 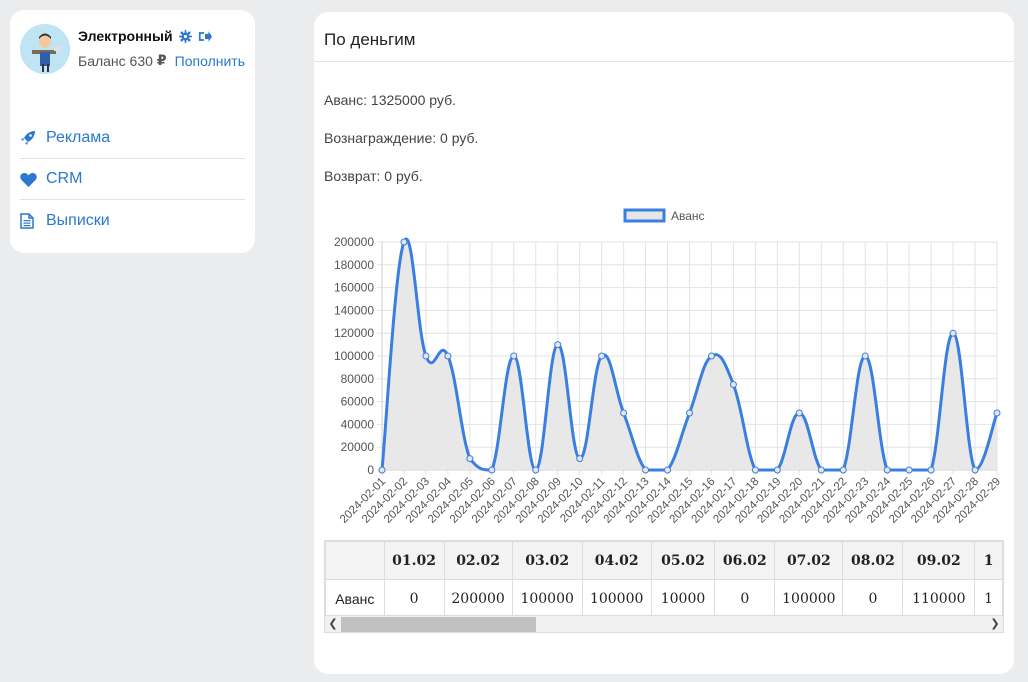 I want to click on scroll-left-icon: ❮, so click(x=333, y=624).